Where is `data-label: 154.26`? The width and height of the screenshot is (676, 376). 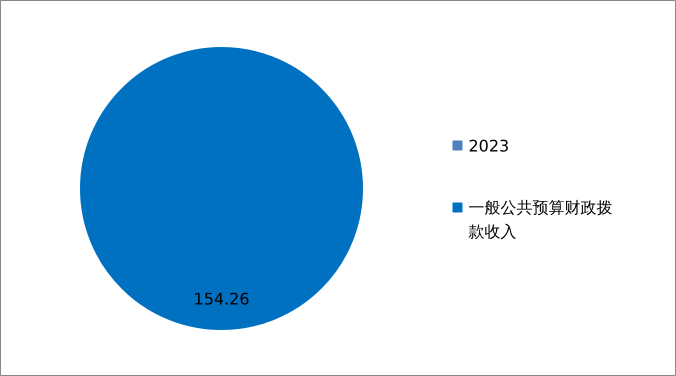
data-label: 154.26 is located at coordinates (222, 298).